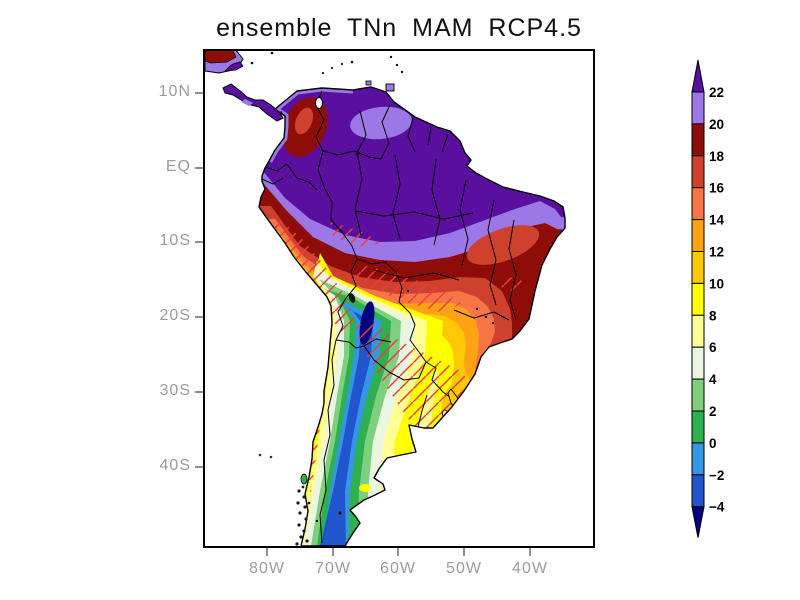 Image resolution: width=800 pixels, height=600 pixels. I want to click on chilean-fjord-islets, so click(303, 515).